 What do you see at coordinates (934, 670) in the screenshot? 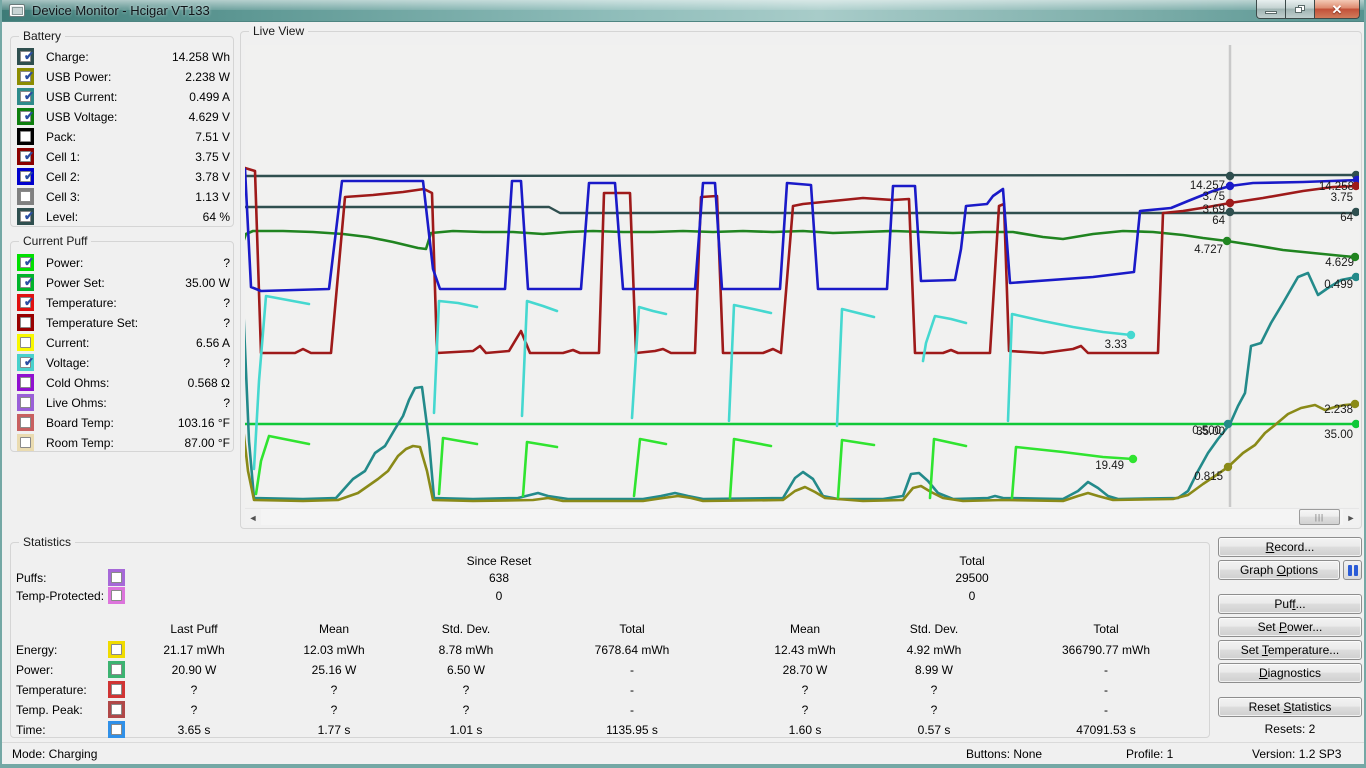
I see `stats-value: 8.99 W` at bounding box center [934, 670].